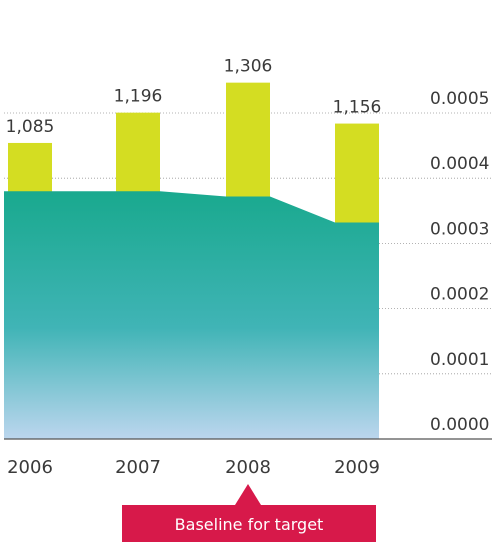  I want to click on y-tick-label: 0.0000, so click(459, 425).